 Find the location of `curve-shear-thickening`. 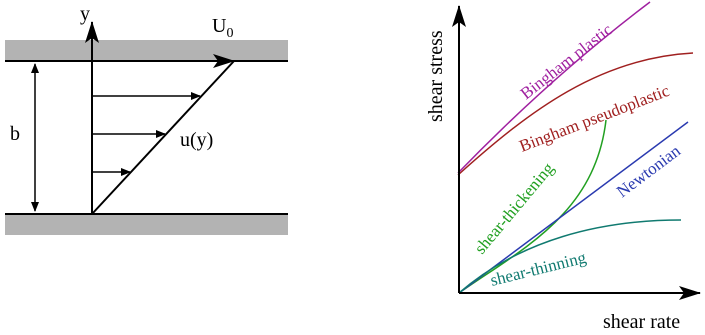

curve-shear-thickening is located at coordinates (532, 206).